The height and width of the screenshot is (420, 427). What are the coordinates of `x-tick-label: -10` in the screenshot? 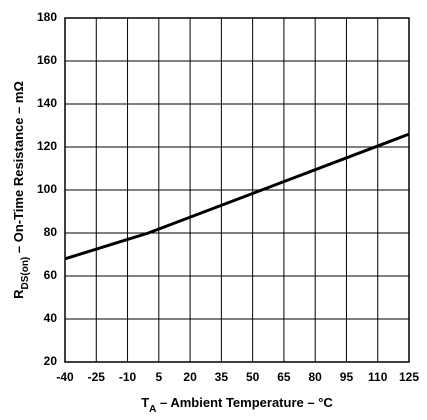 It's located at (128, 377).